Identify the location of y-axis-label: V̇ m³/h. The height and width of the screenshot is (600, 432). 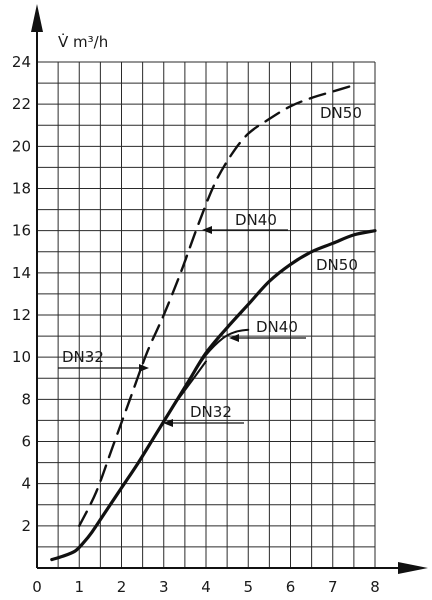
(83, 41).